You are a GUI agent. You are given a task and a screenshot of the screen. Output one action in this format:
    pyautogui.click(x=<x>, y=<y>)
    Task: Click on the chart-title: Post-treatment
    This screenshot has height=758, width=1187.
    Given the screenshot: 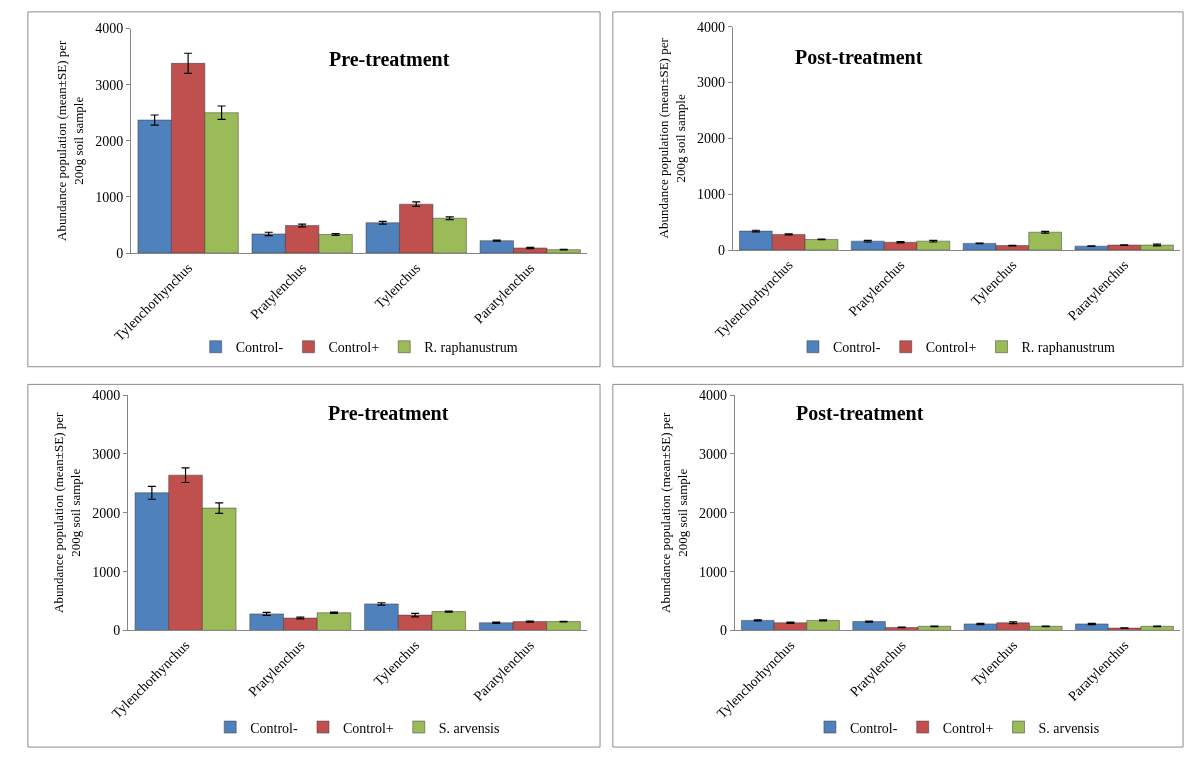 What is the action you would take?
    pyautogui.click(x=860, y=413)
    